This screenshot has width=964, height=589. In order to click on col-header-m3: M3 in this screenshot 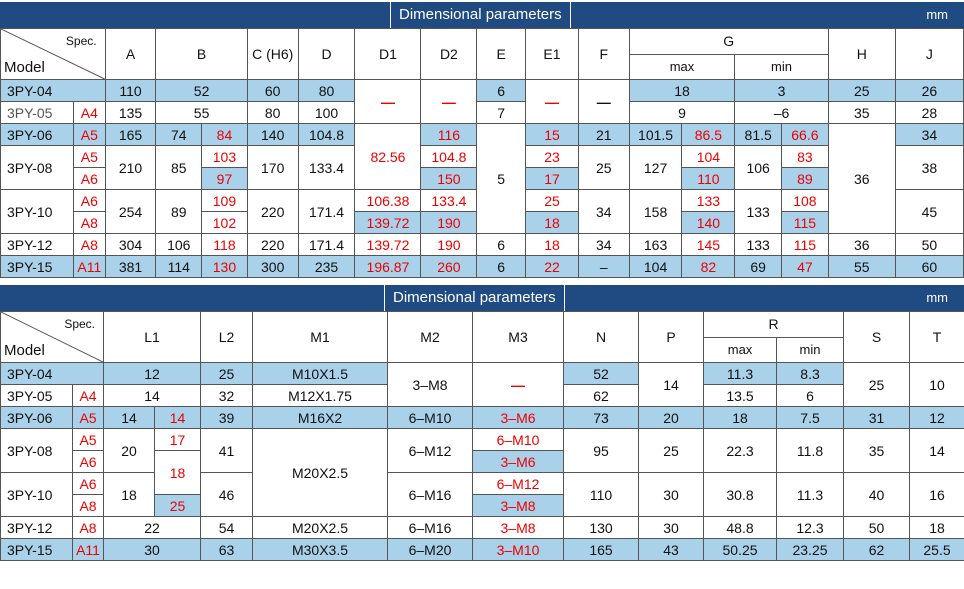, I will do `click(518, 337)`.